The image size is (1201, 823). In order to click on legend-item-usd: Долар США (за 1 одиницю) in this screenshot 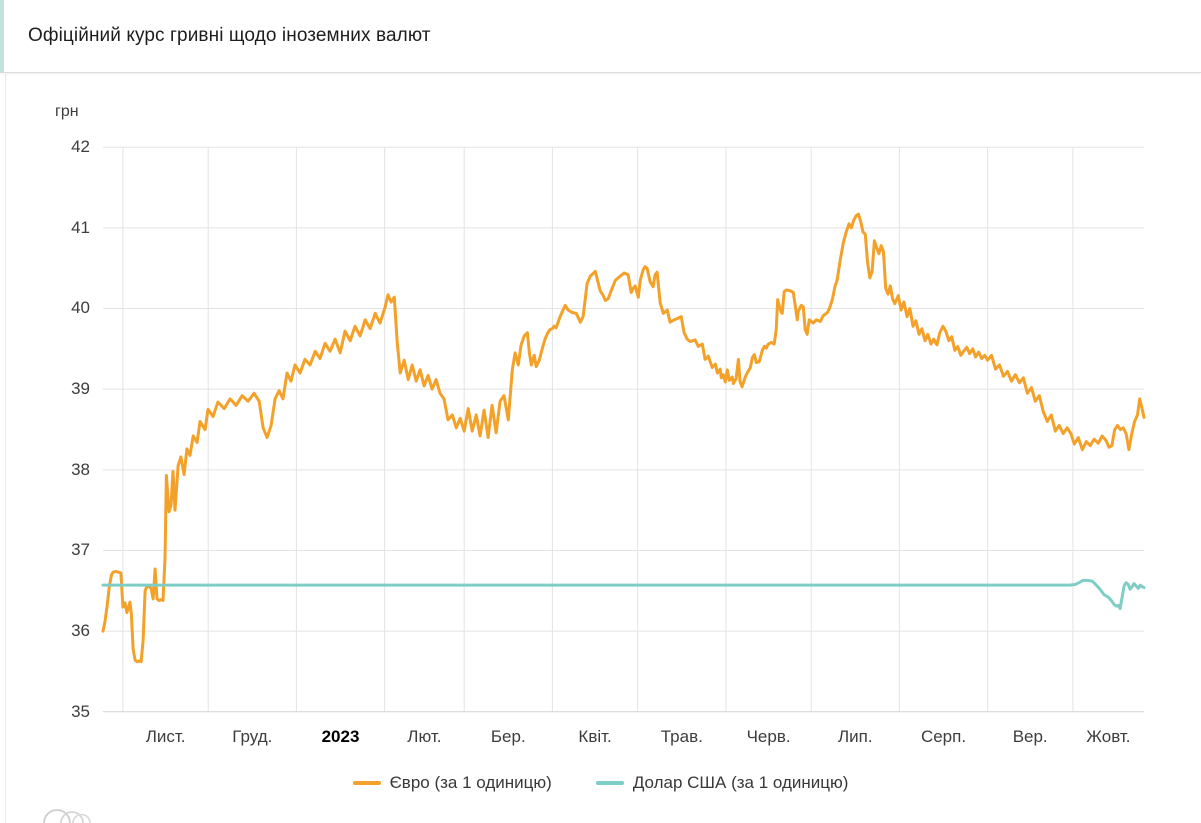, I will do `click(722, 783)`.